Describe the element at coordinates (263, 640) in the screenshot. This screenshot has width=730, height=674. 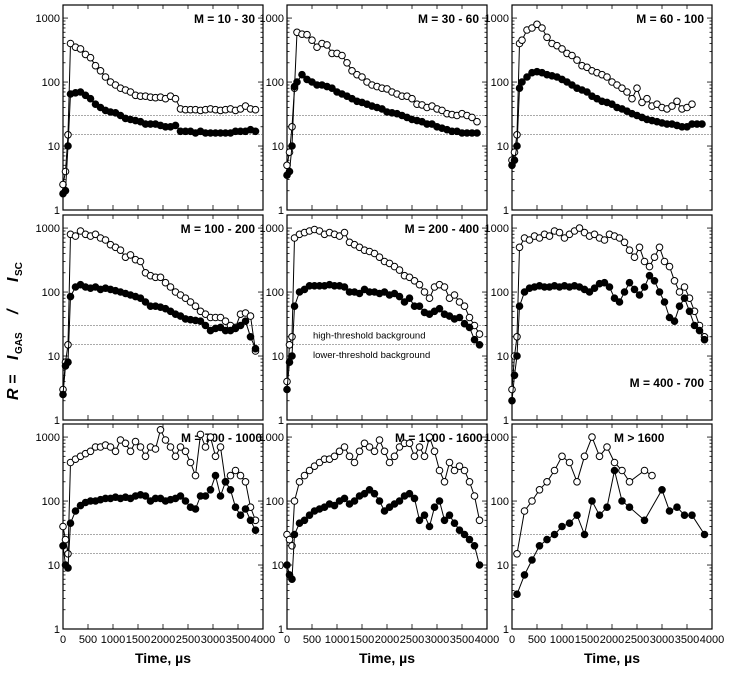
I see `x-tick-label: 4000` at that location.